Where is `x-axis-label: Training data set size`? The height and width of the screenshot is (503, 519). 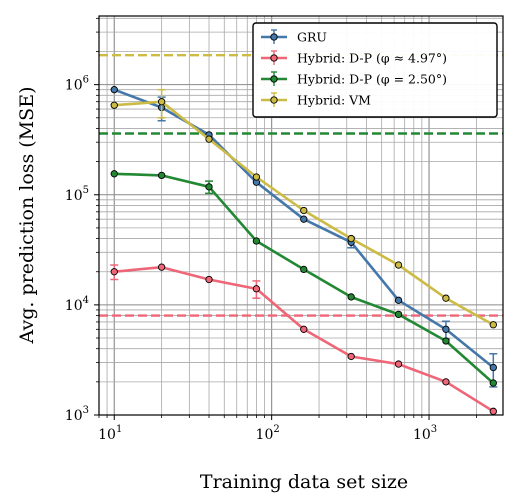 x-axis-label: Training data set size is located at coordinates (304, 482).